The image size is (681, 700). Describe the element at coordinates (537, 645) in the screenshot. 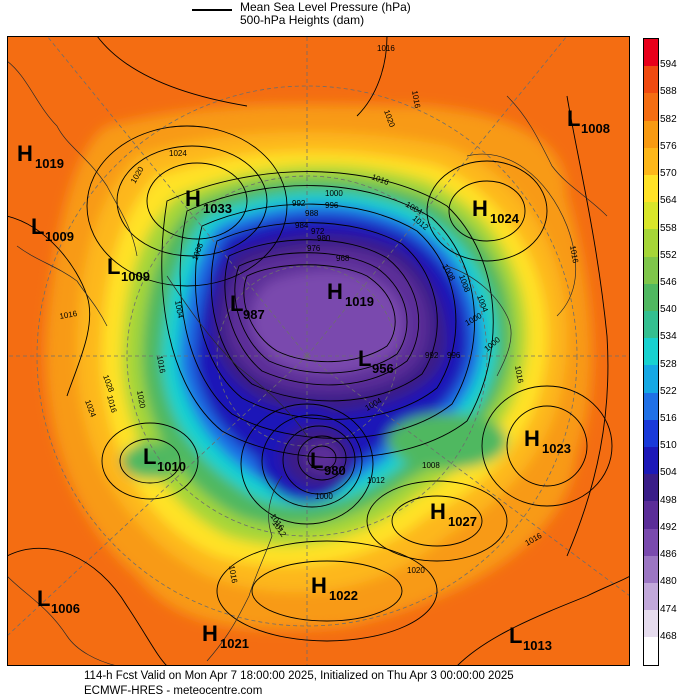

I see `svg-text: 1013` at that location.